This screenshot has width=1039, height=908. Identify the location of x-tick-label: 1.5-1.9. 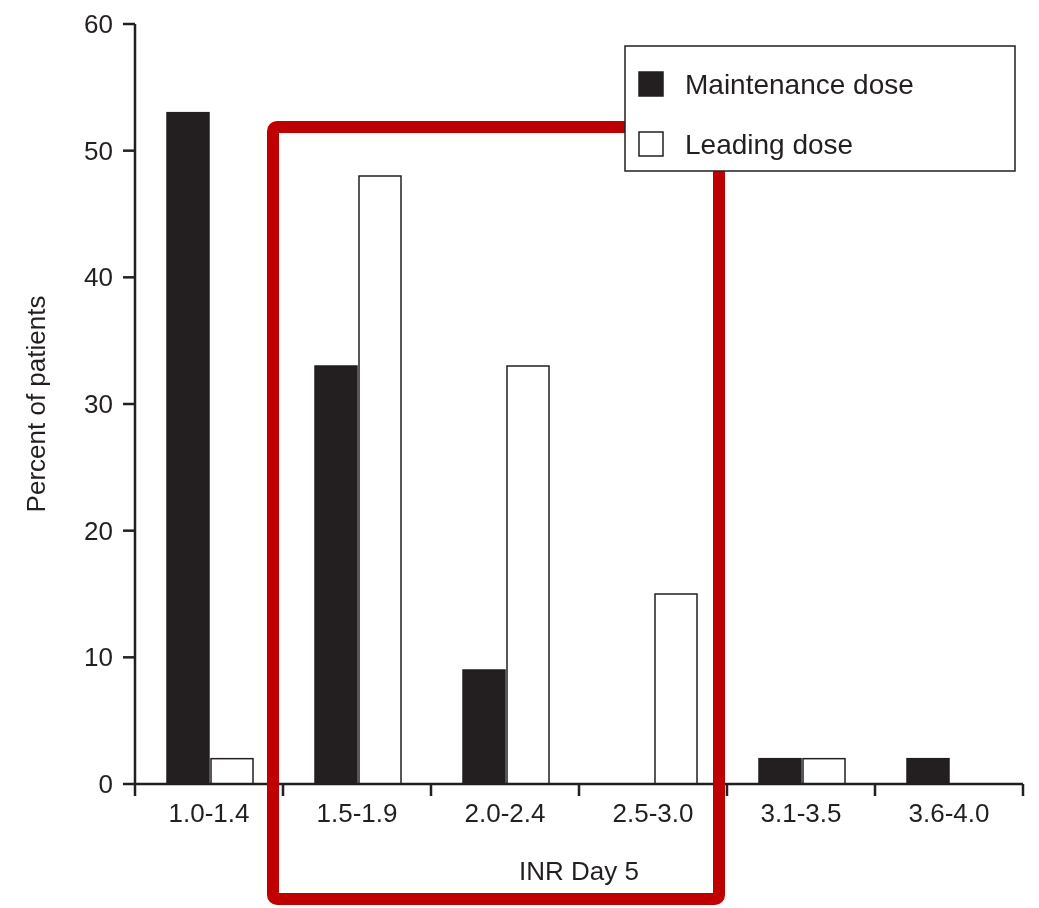
(357, 813).